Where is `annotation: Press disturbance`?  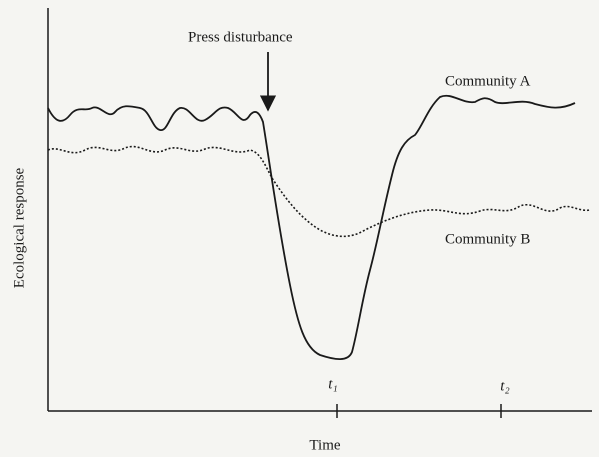
annotation: Press disturbance is located at coordinates (240, 37).